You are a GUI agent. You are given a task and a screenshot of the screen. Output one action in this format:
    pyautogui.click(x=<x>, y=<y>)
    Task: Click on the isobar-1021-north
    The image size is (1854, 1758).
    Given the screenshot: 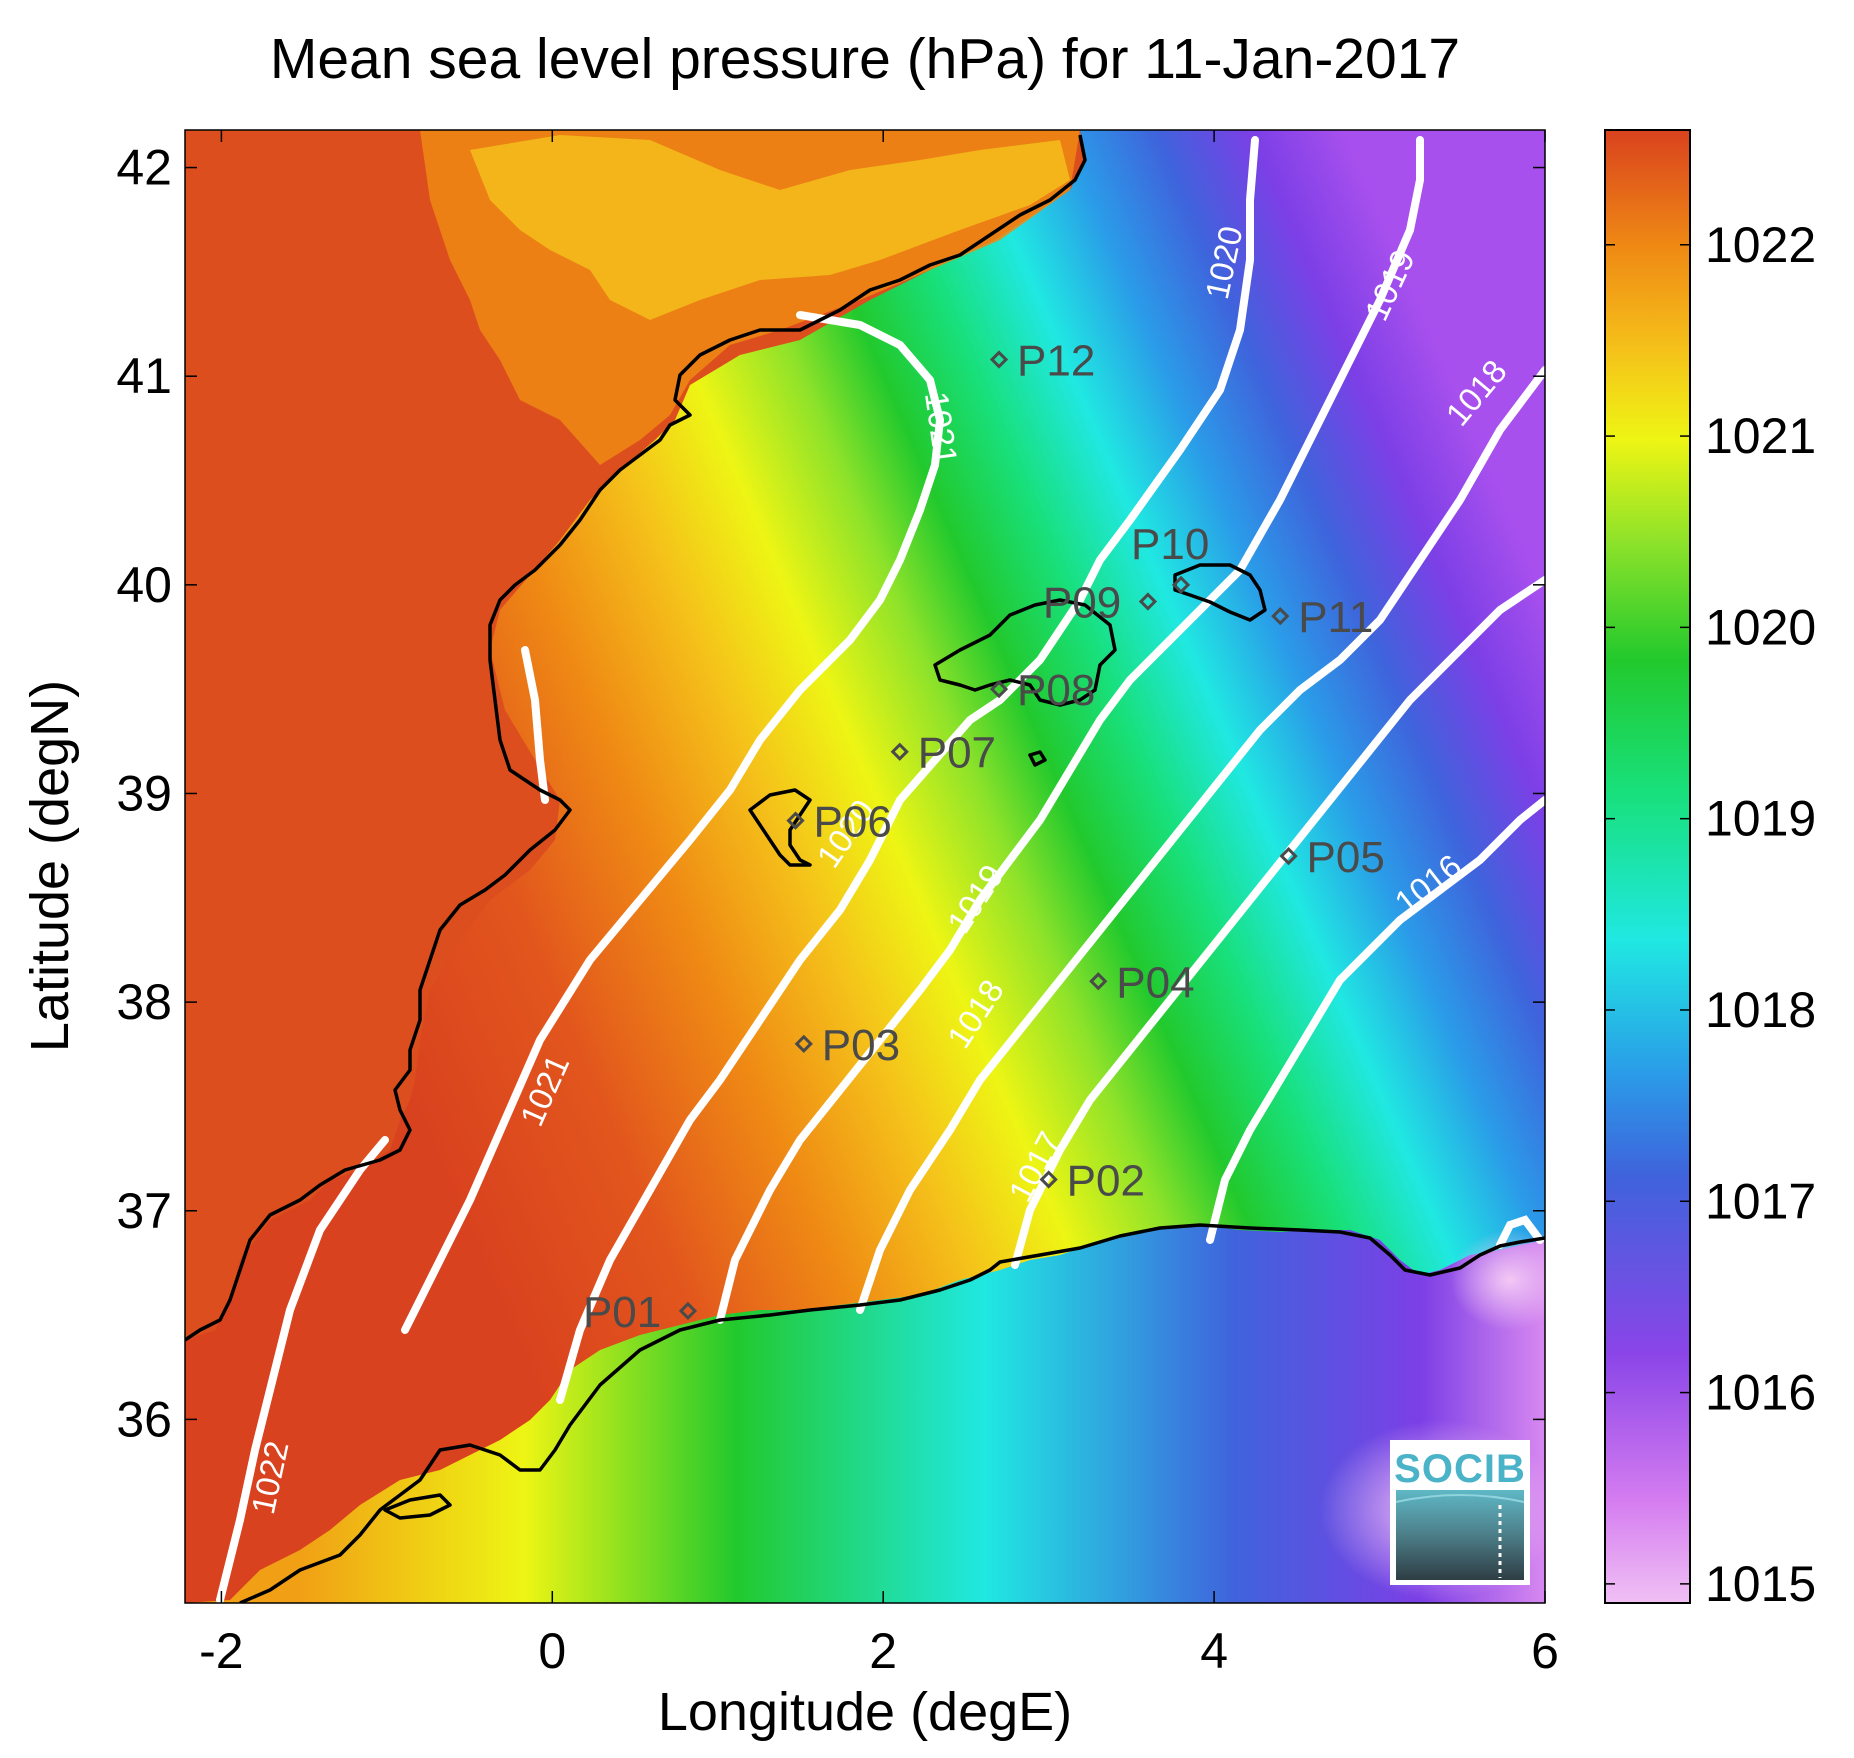 What is the action you would take?
    pyautogui.click(x=870, y=390)
    